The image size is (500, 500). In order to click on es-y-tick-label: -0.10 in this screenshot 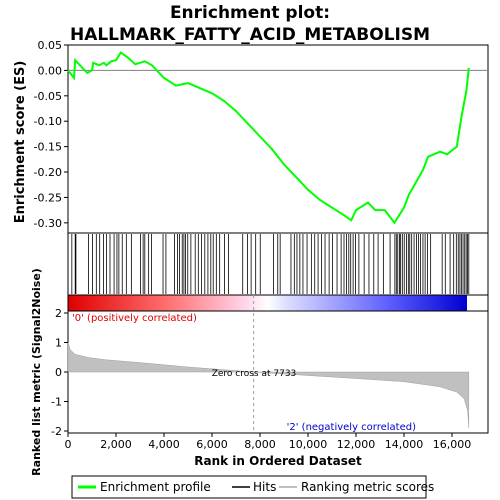, I will do `click(48, 121)`.